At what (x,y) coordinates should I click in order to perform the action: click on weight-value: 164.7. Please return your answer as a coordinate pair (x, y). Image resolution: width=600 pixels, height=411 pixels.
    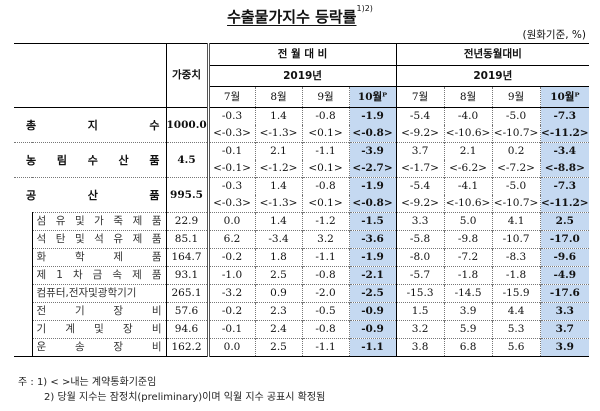
    Looking at the image, I should click on (186, 257).